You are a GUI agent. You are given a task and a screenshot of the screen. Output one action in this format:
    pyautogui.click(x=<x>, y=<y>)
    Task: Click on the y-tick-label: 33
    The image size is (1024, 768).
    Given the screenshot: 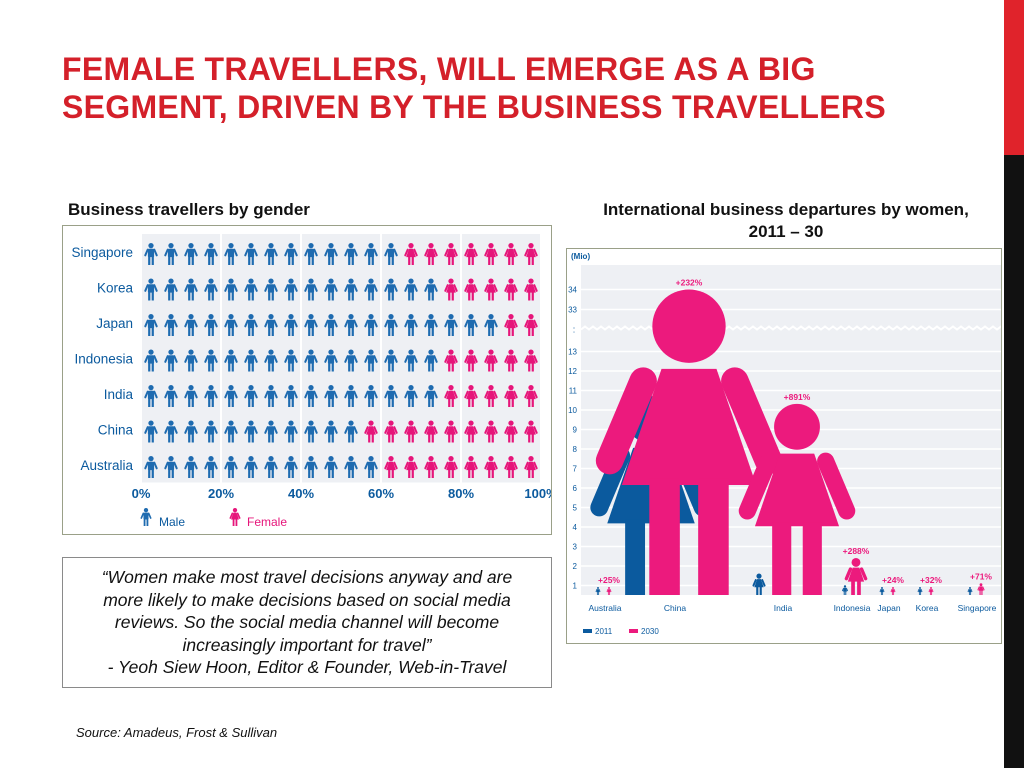 What is the action you would take?
    pyautogui.click(x=572, y=310)
    